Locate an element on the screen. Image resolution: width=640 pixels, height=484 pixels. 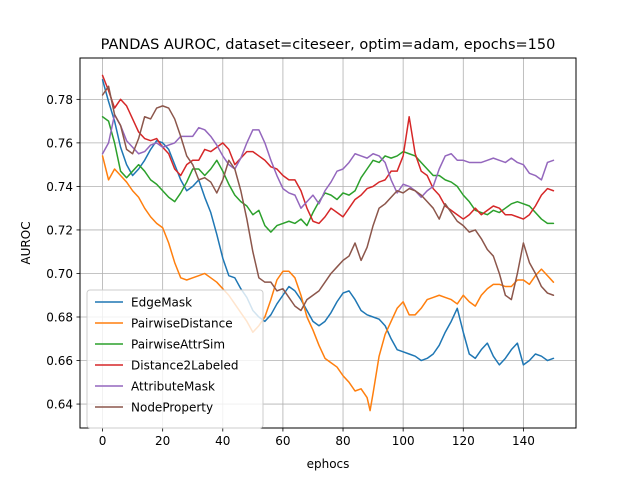
y-axis-ticks: 0.64 0.66 0.68 0.70 0.72 0.74 0.76 0.78 is located at coordinates (63, 252).